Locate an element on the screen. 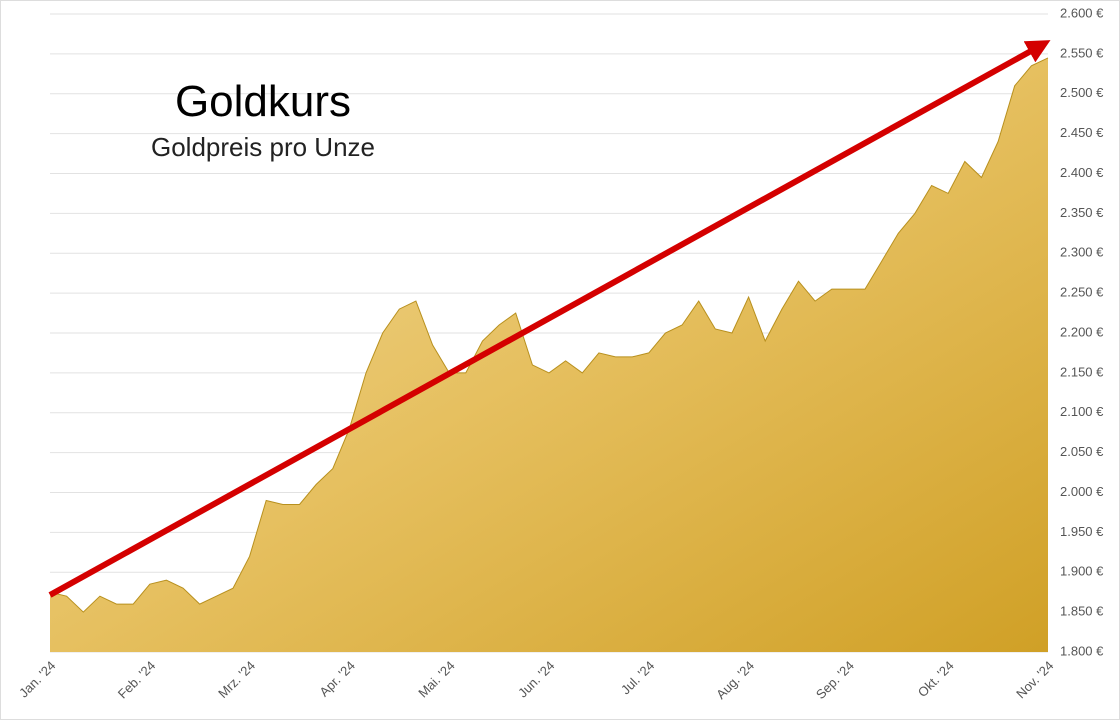 The image size is (1120, 720). x-tick-label: Jul. '24 is located at coordinates (637, 677).